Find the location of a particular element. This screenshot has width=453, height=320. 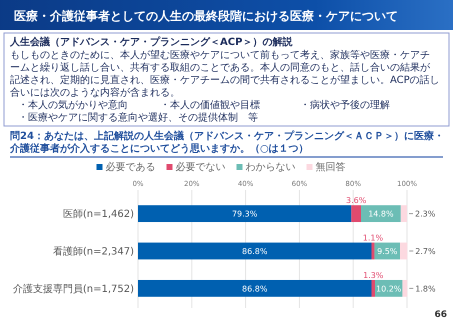

data-label: 1.1% is located at coordinates (373, 238).